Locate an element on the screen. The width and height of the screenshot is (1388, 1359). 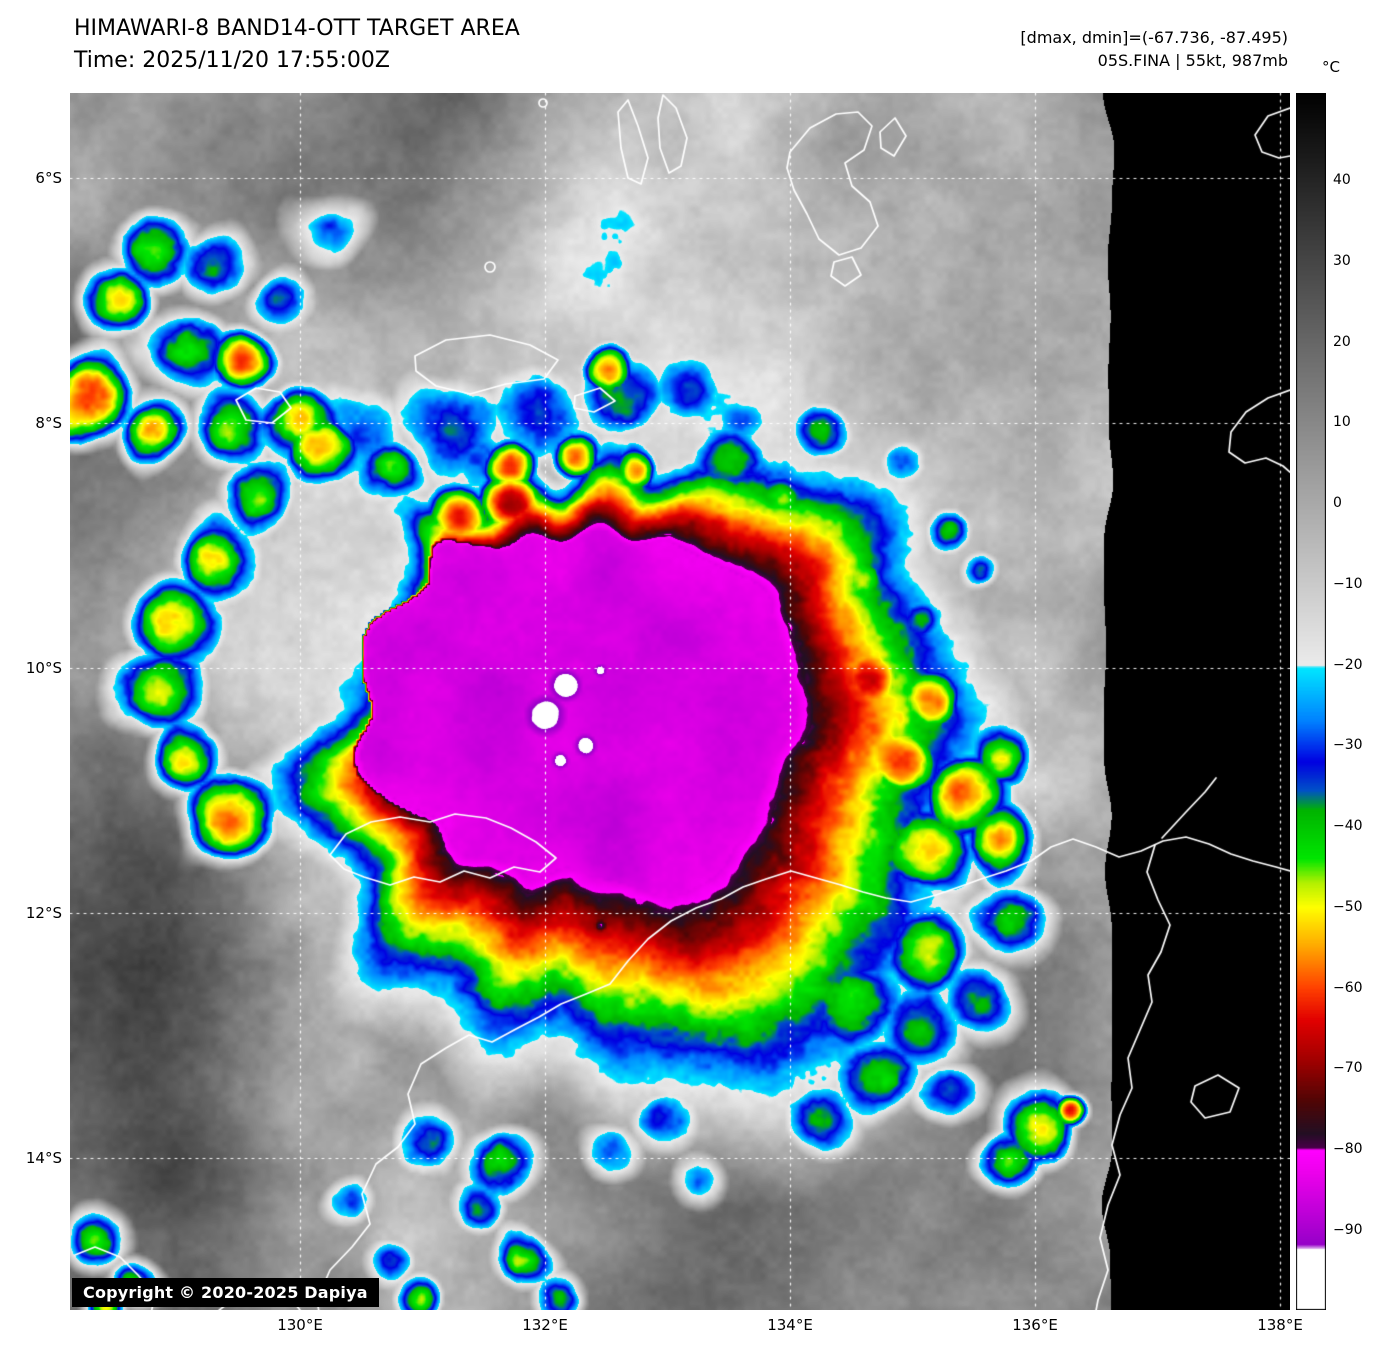
colorbar-tick-label: 20 is located at coordinates (1342, 341).